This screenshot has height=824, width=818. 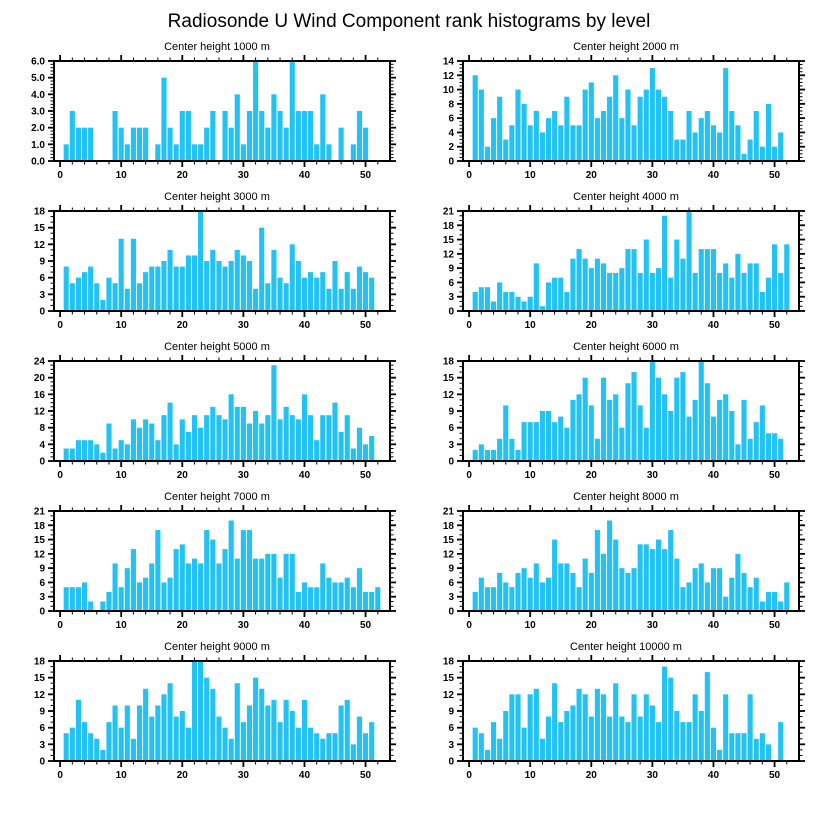 I want to click on y-tick-label: 0.0, so click(x=38, y=162).